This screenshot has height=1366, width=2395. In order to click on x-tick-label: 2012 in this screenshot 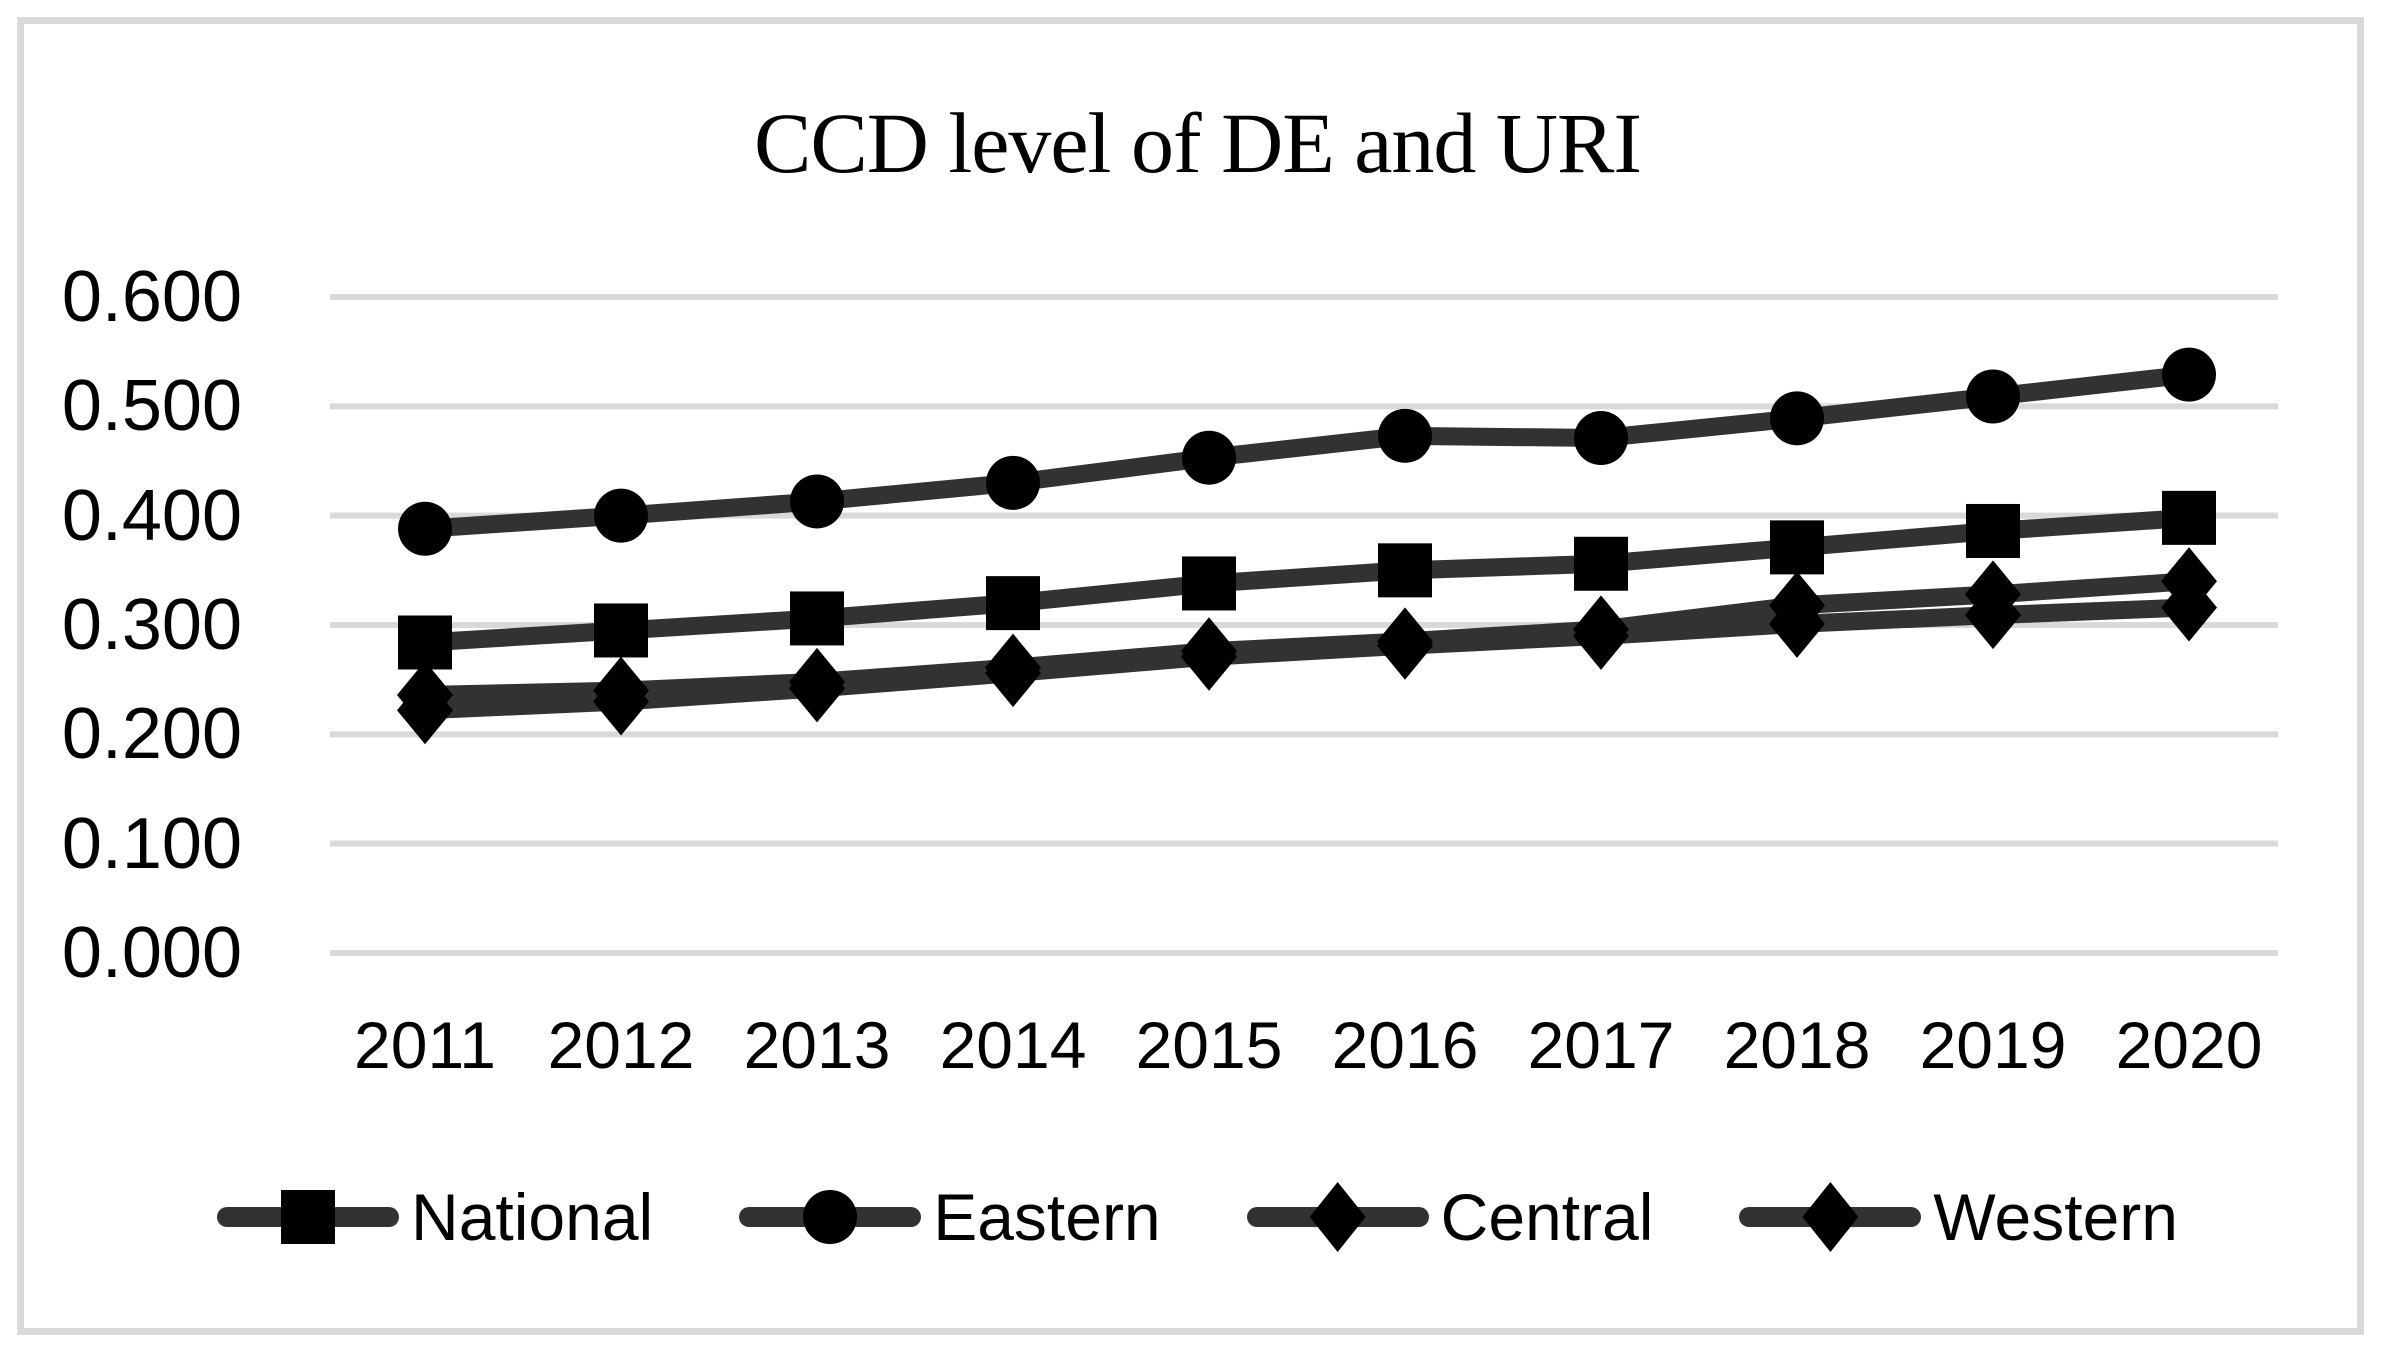, I will do `click(621, 1045)`.